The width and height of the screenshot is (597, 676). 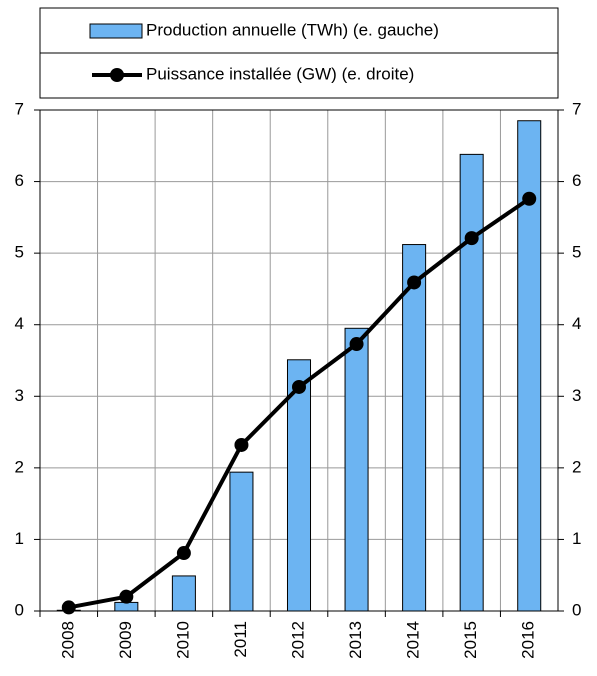 I want to click on y-tick-label: 2, so click(x=19, y=466).